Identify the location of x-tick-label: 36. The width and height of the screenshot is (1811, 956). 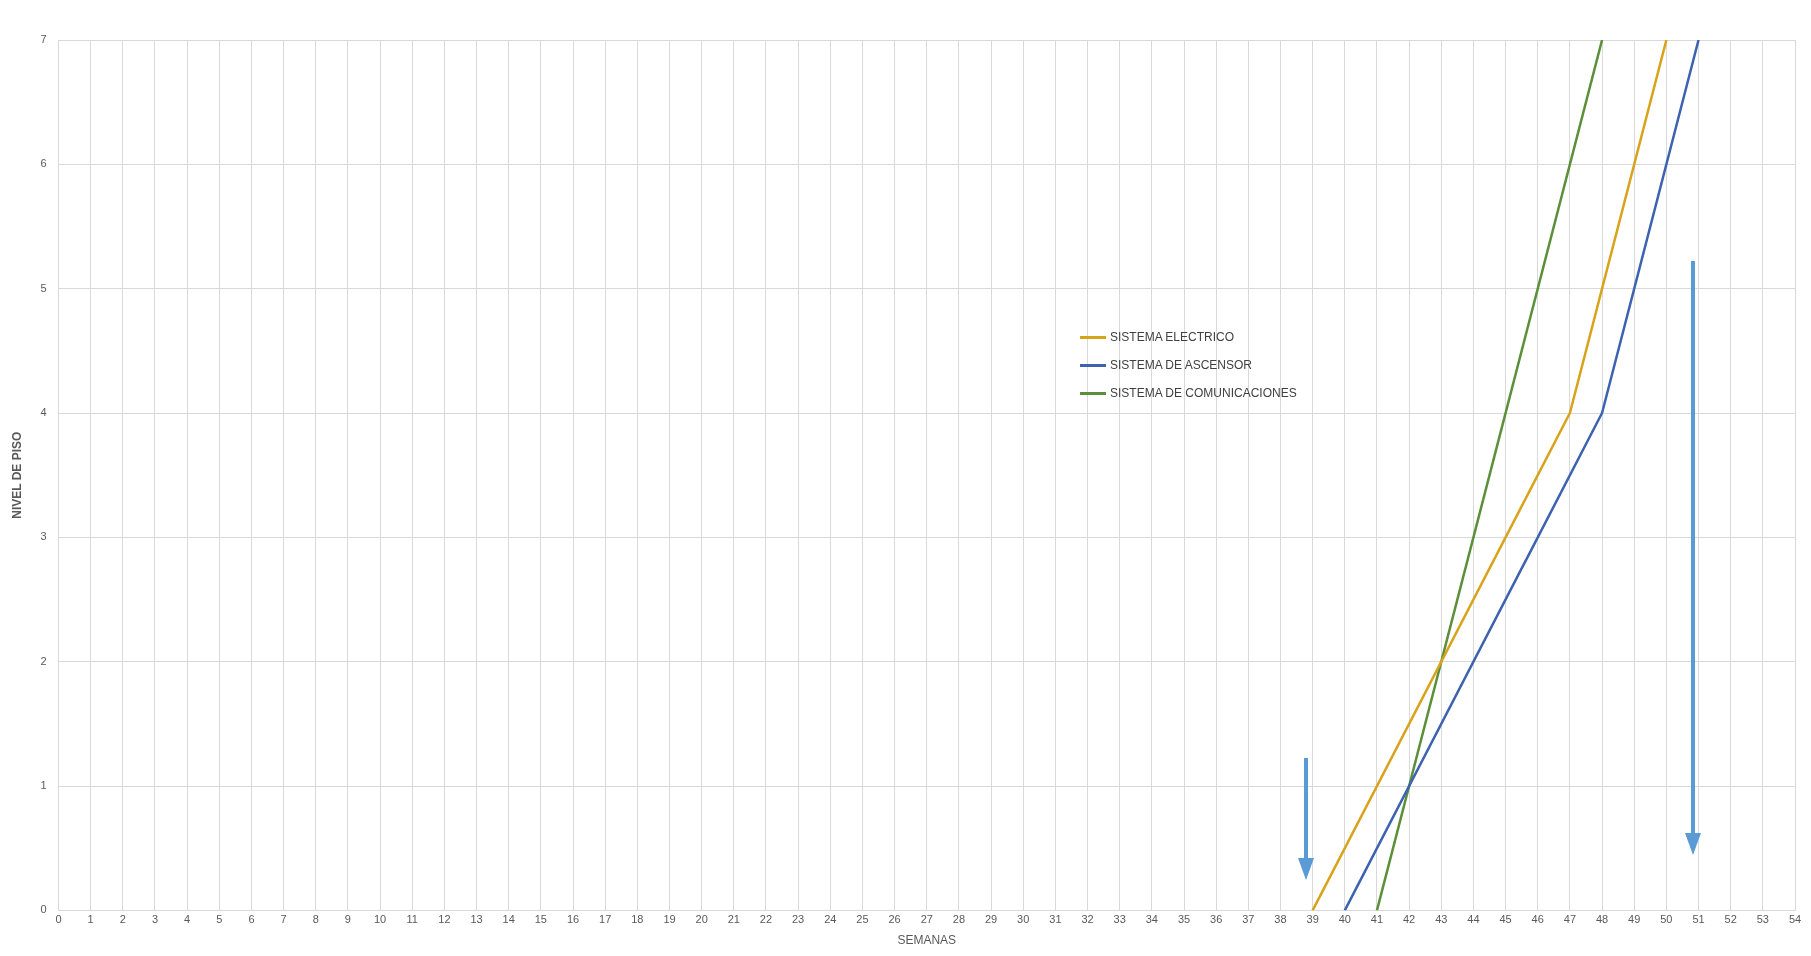
(1216, 919).